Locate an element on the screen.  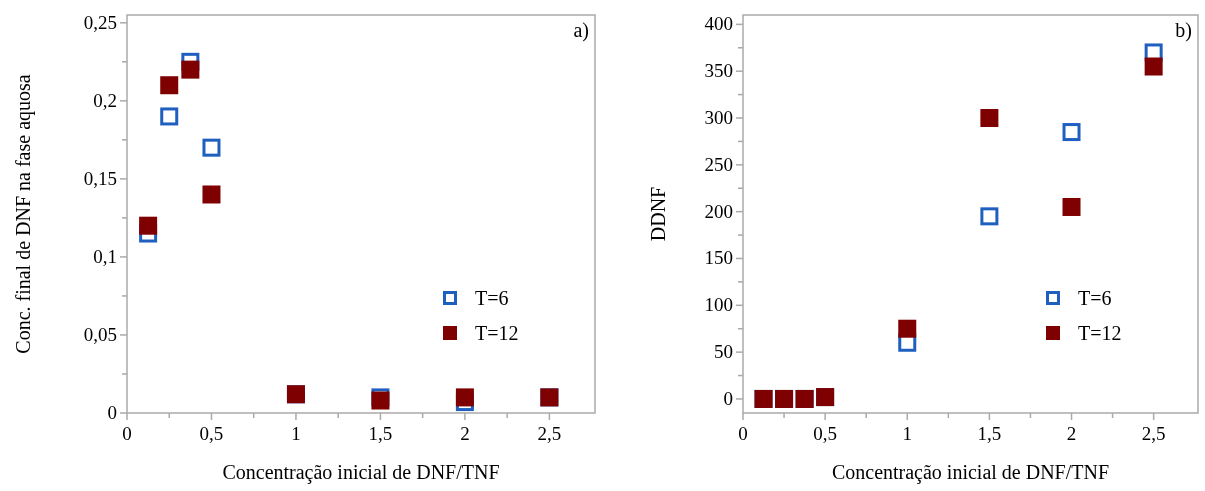
y-tick-label: 100 is located at coordinates (718, 305).